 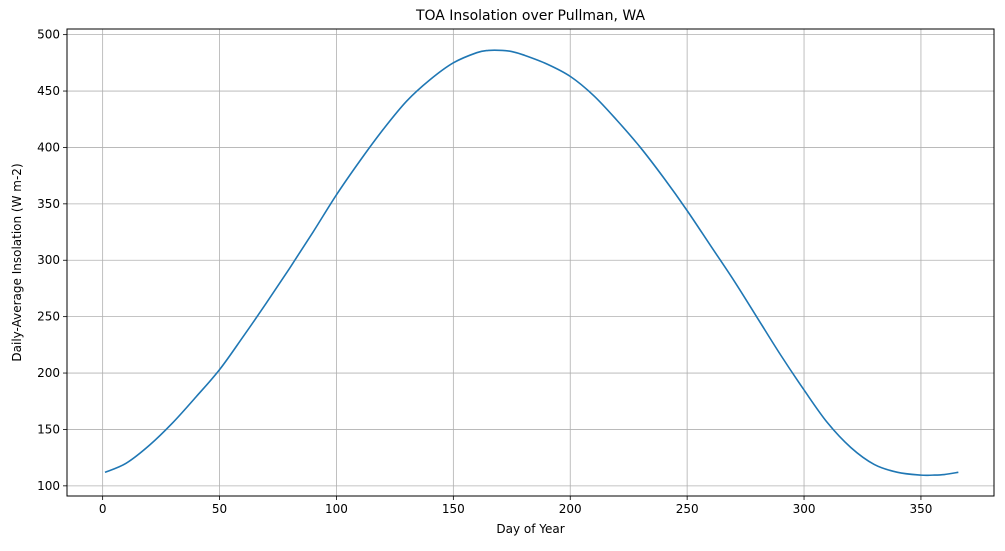 What do you see at coordinates (687, 509) in the screenshot?
I see `x-tick-label: 250` at bounding box center [687, 509].